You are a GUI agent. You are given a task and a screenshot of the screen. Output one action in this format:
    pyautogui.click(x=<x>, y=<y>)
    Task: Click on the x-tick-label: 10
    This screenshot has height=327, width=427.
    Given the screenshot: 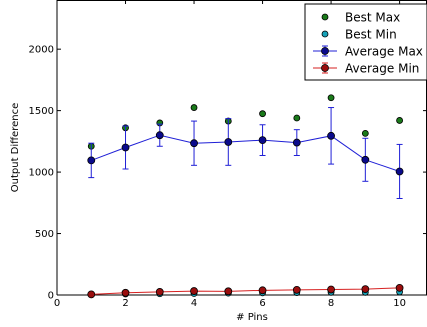 What is the action you would take?
    pyautogui.click(x=399, y=303)
    